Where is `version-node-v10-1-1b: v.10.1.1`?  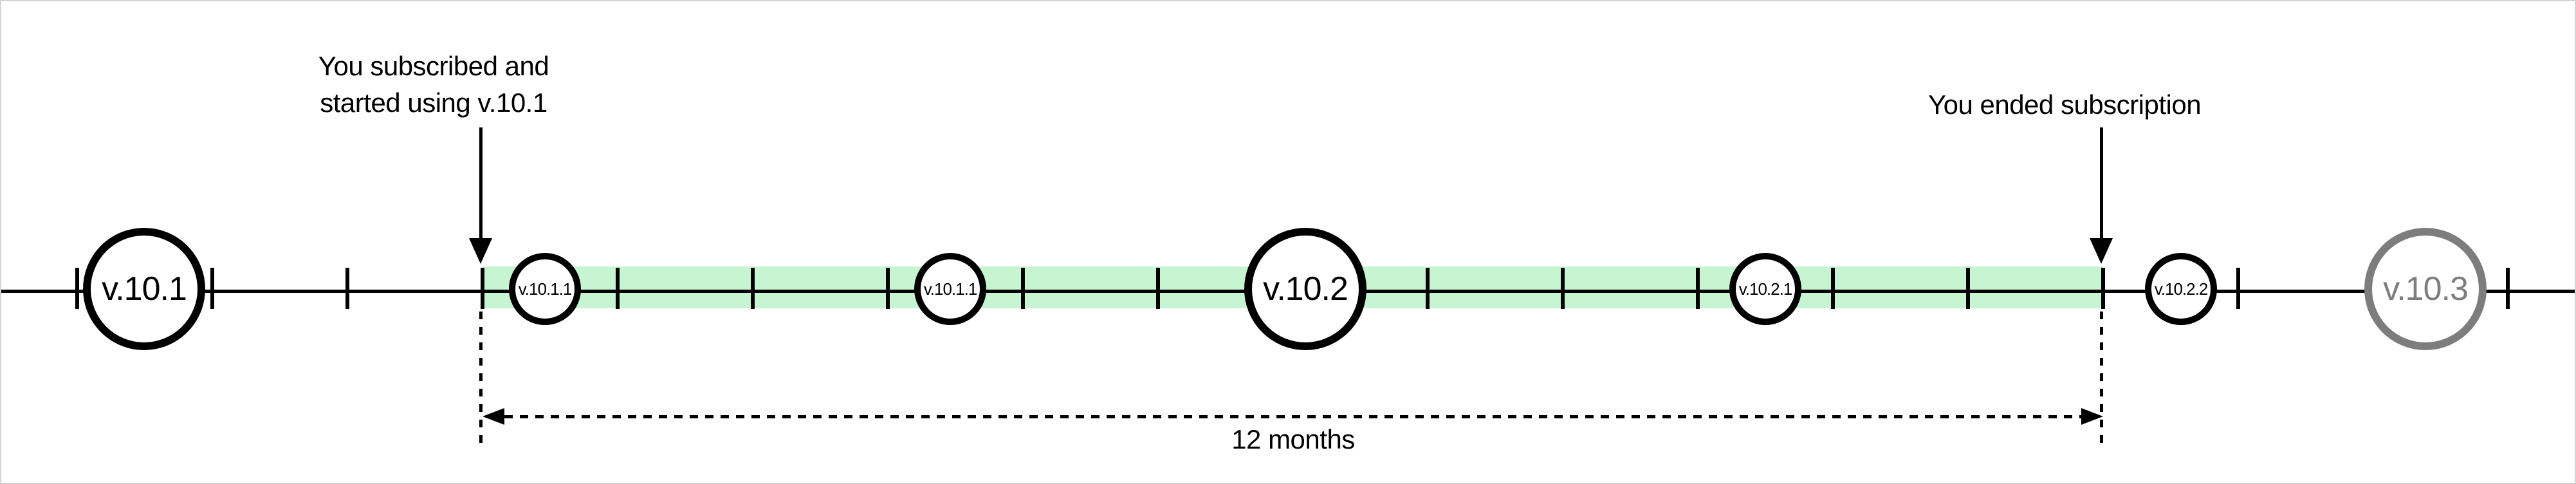 version-node-v10-1-1b: v.10.1.1 is located at coordinates (950, 289).